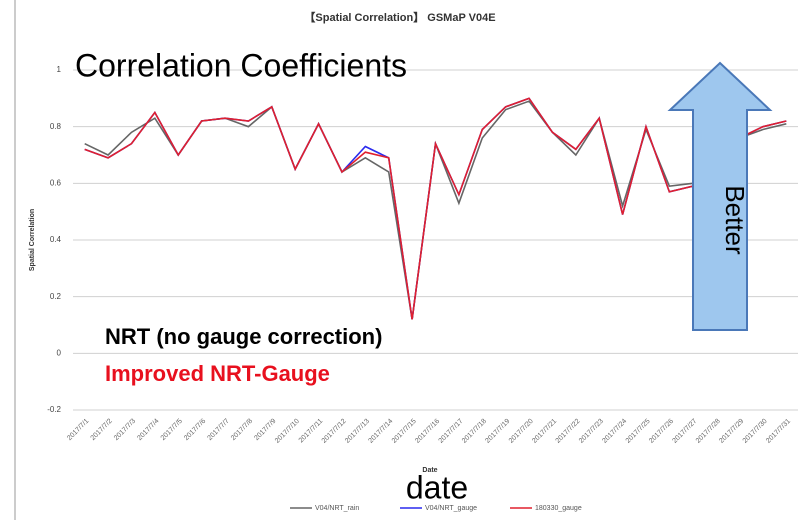 The image size is (803, 520). I want to click on x-tick-label: 2017/7/2, so click(102, 430).